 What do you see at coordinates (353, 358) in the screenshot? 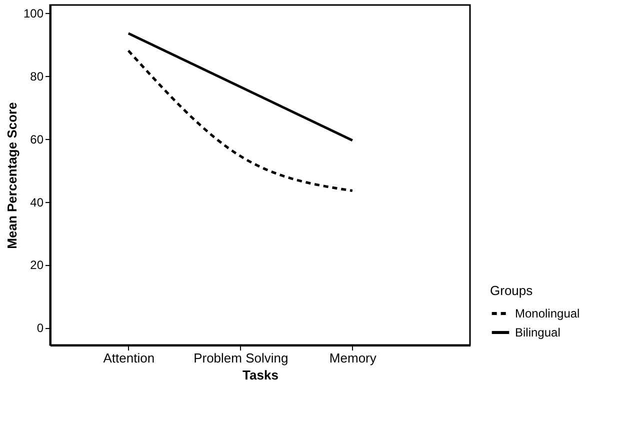
I see `x-tick-label: Memory` at bounding box center [353, 358].